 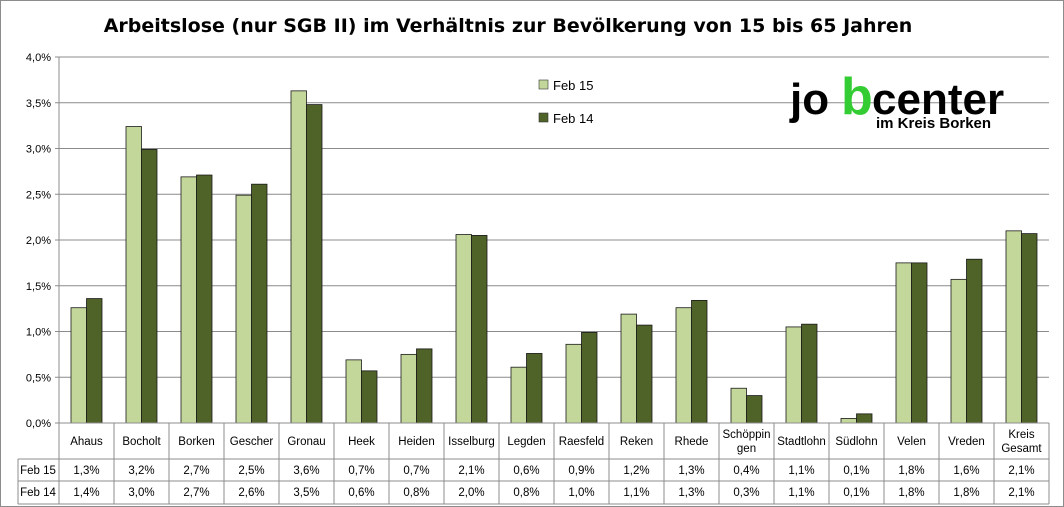 What do you see at coordinates (471, 493) in the screenshot?
I see `table-value: 2,0%` at bounding box center [471, 493].